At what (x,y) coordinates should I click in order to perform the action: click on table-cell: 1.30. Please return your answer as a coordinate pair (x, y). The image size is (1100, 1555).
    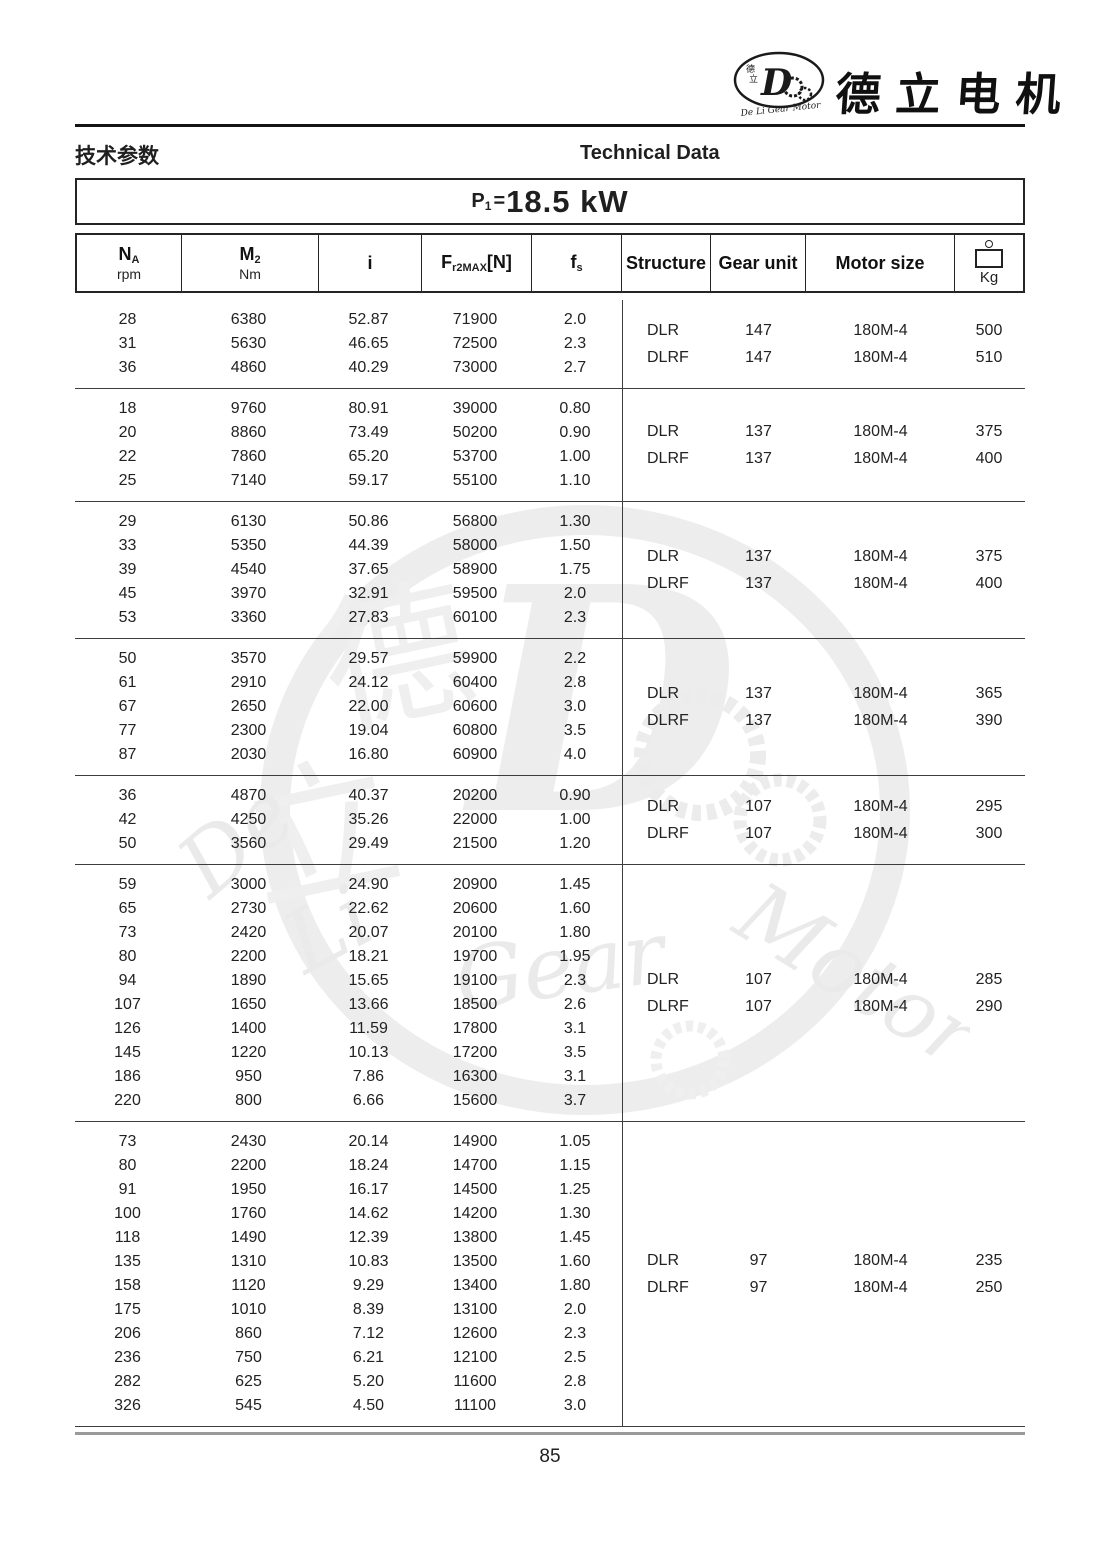
    Looking at the image, I should click on (575, 1213).